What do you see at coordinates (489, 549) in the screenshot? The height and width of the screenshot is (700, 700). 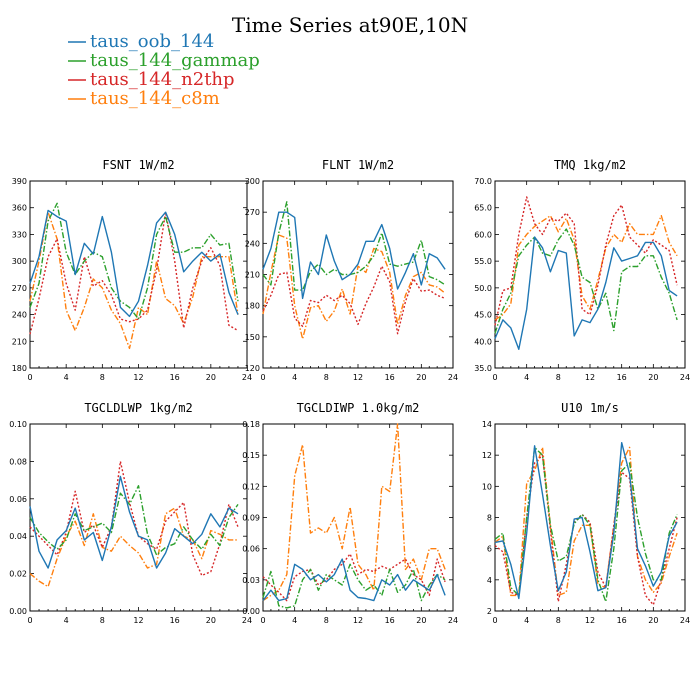 I see `y-tick-label: 6` at bounding box center [489, 549].